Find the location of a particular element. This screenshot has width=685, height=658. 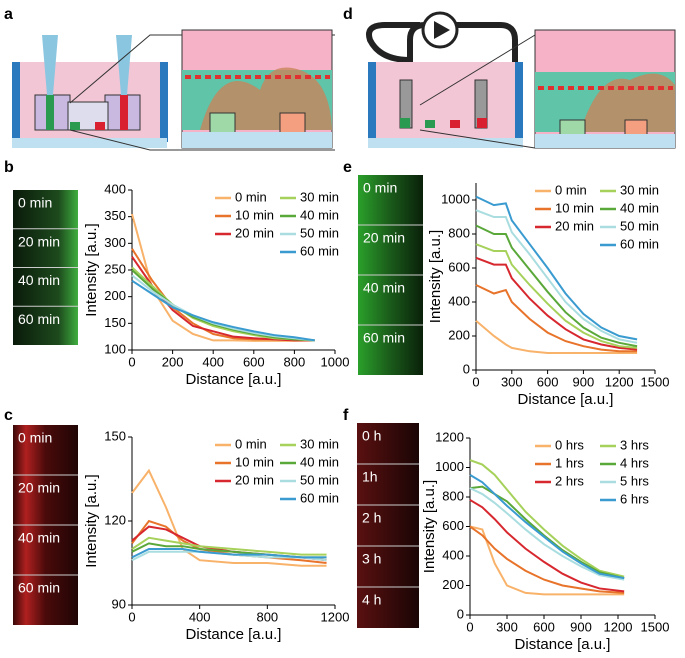

legend-label: 1 hrs is located at coordinates (569, 462).